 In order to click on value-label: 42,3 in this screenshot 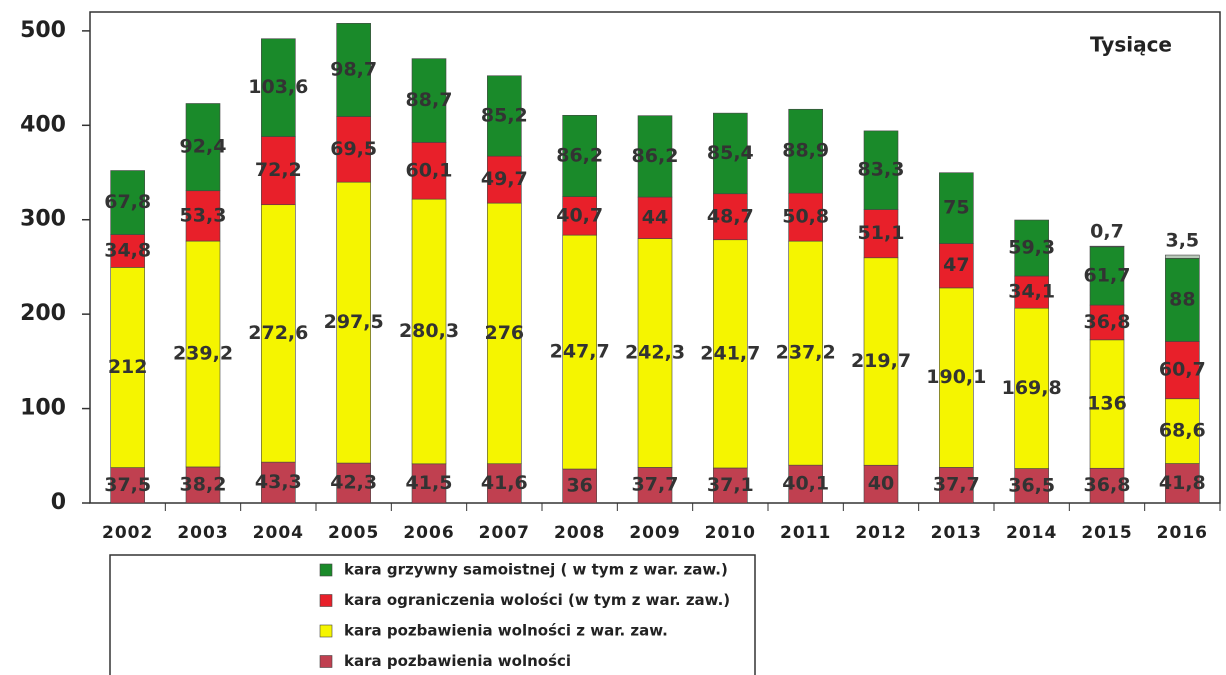, I will do `click(353, 483)`.